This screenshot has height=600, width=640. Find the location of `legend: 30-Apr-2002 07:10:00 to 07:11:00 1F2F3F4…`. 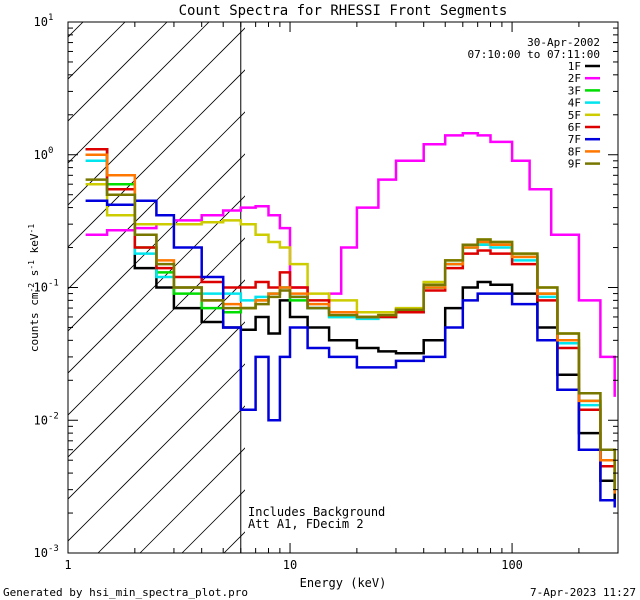

legend: 30-Apr-2002 07:10:00 to 07:11:00 1F2F3F4… is located at coordinates (534, 103).